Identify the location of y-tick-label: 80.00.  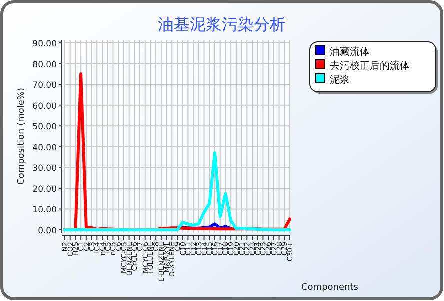
(44, 65).